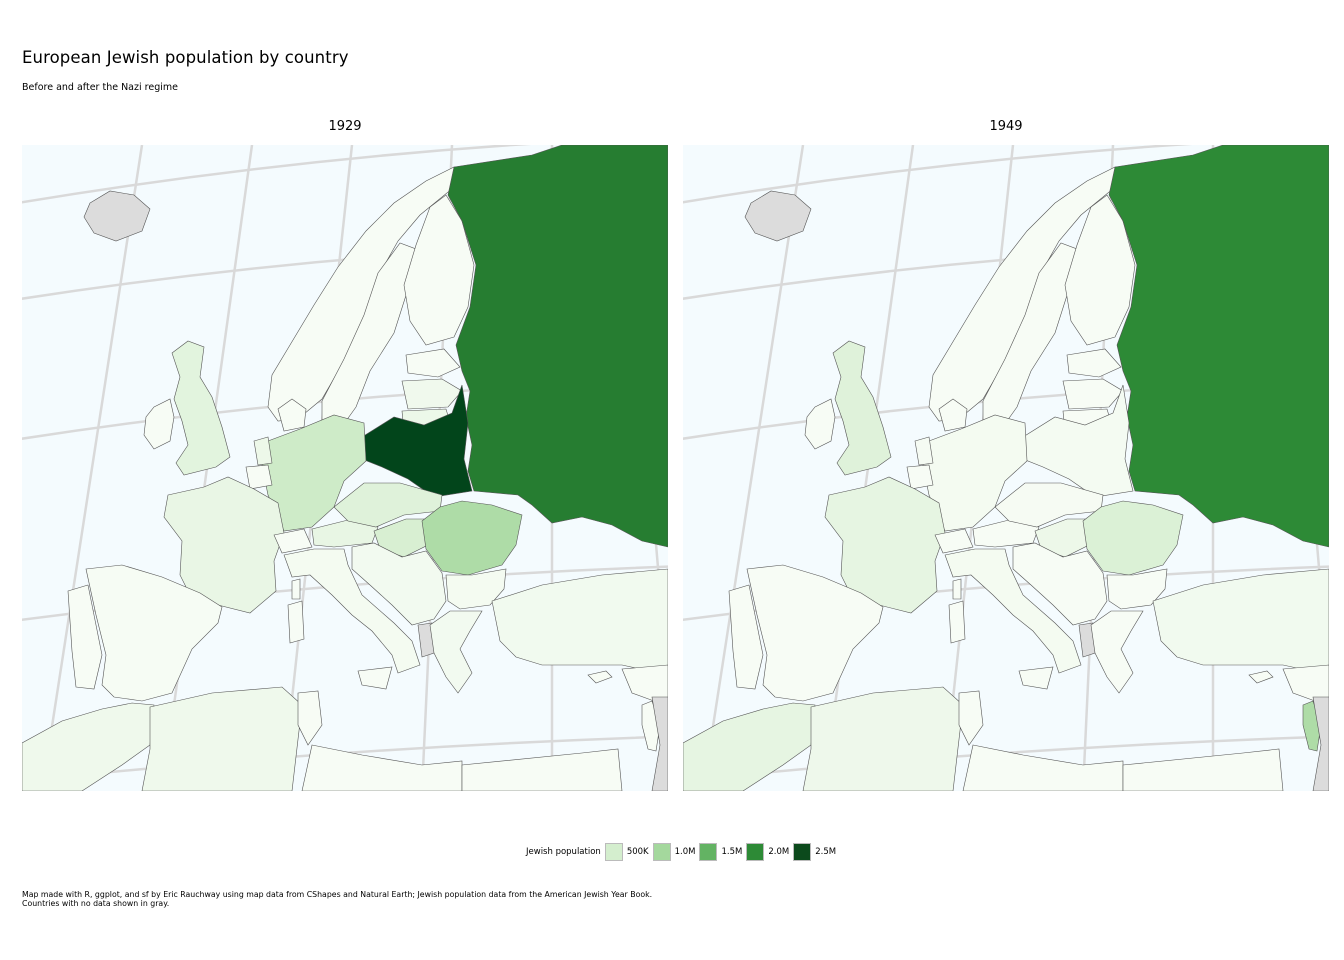 This screenshot has width=1344, height=960. I want to click on legend-label: 2.5M, so click(826, 852).